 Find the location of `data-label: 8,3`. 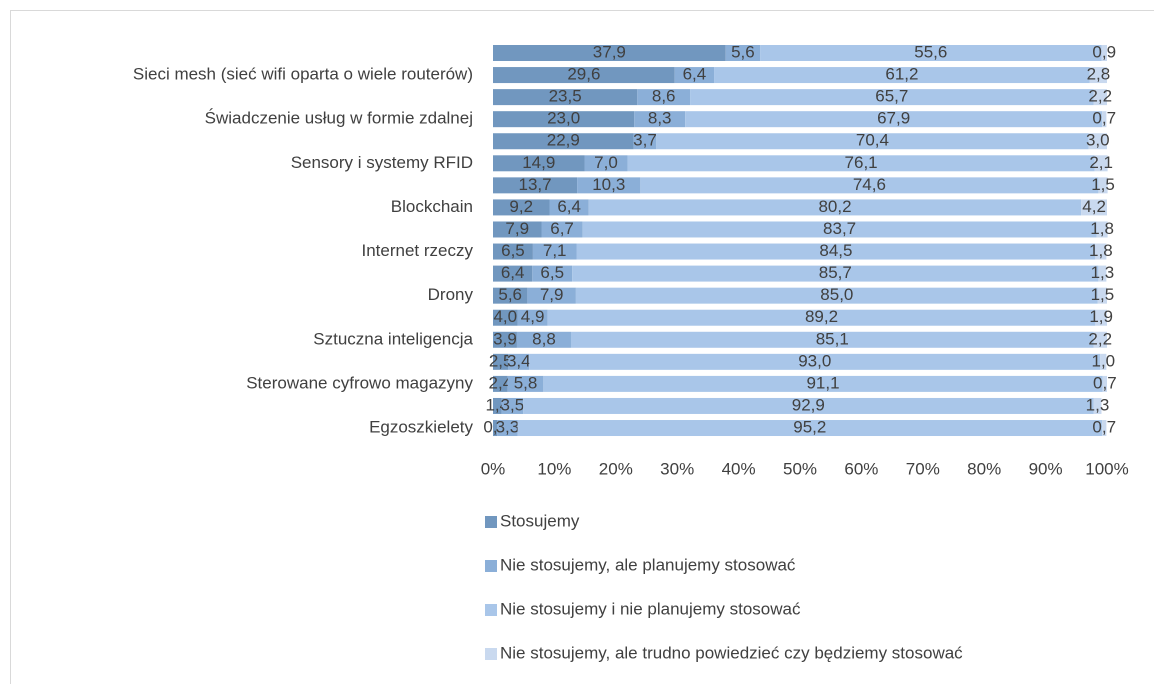

data-label: 8,3 is located at coordinates (660, 118).